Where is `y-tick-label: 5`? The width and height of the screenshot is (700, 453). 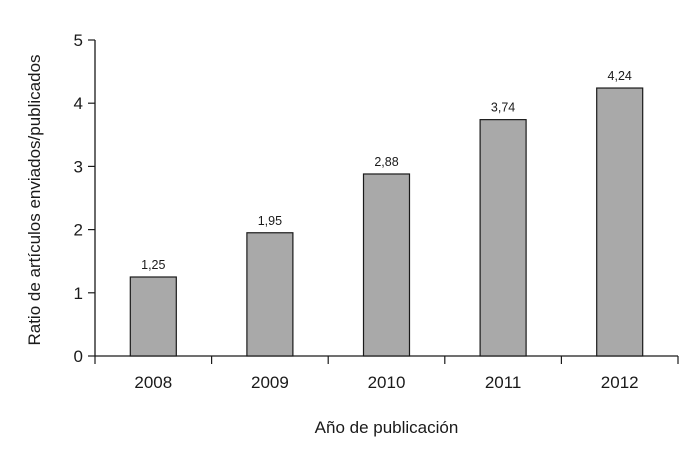 y-tick-label: 5 is located at coordinates (78, 40).